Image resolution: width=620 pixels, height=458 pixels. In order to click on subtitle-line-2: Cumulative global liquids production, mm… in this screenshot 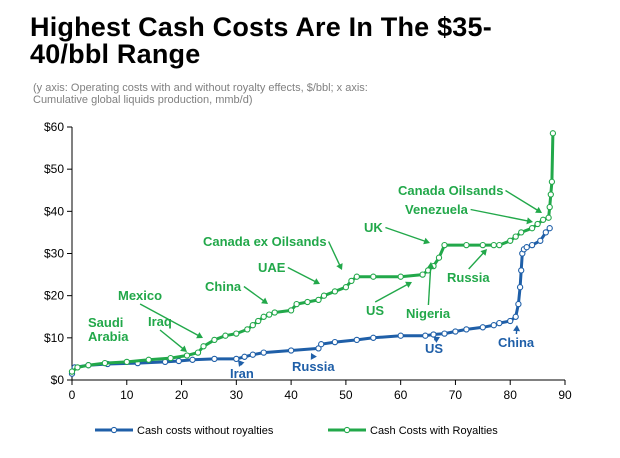, I will do `click(143, 100)`.